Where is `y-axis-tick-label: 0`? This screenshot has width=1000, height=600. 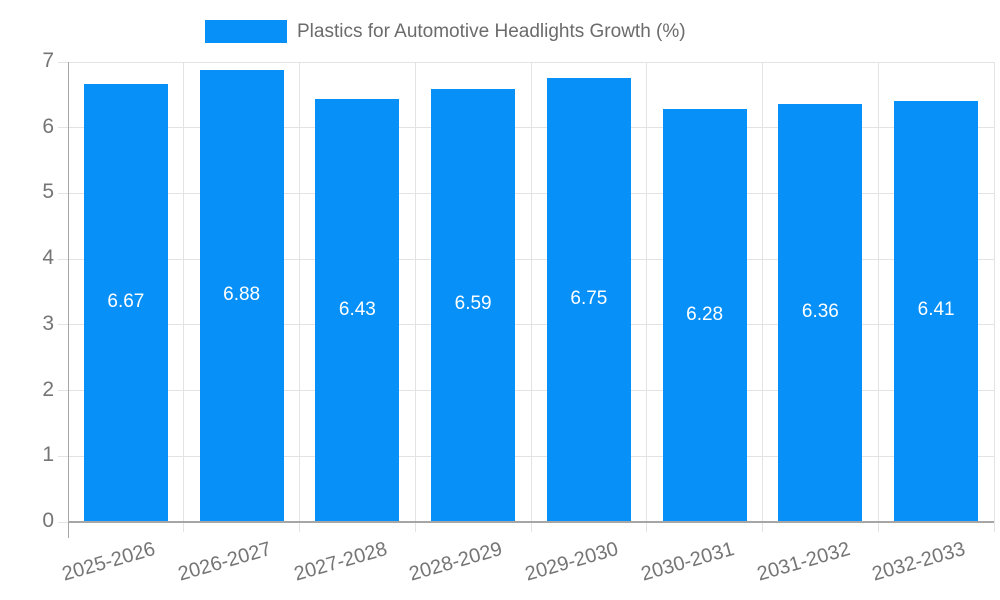 y-axis-tick-label: 0 is located at coordinates (48, 520).